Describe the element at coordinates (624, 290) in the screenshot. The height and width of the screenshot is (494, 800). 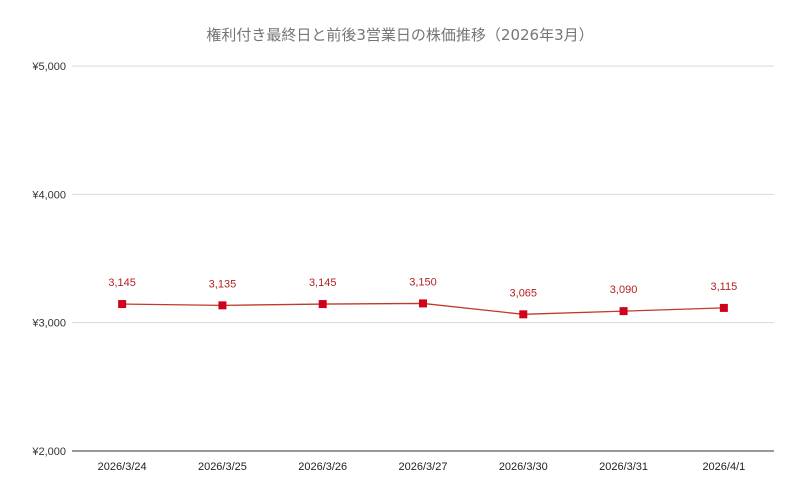
I see `data-label: 3,090` at that location.